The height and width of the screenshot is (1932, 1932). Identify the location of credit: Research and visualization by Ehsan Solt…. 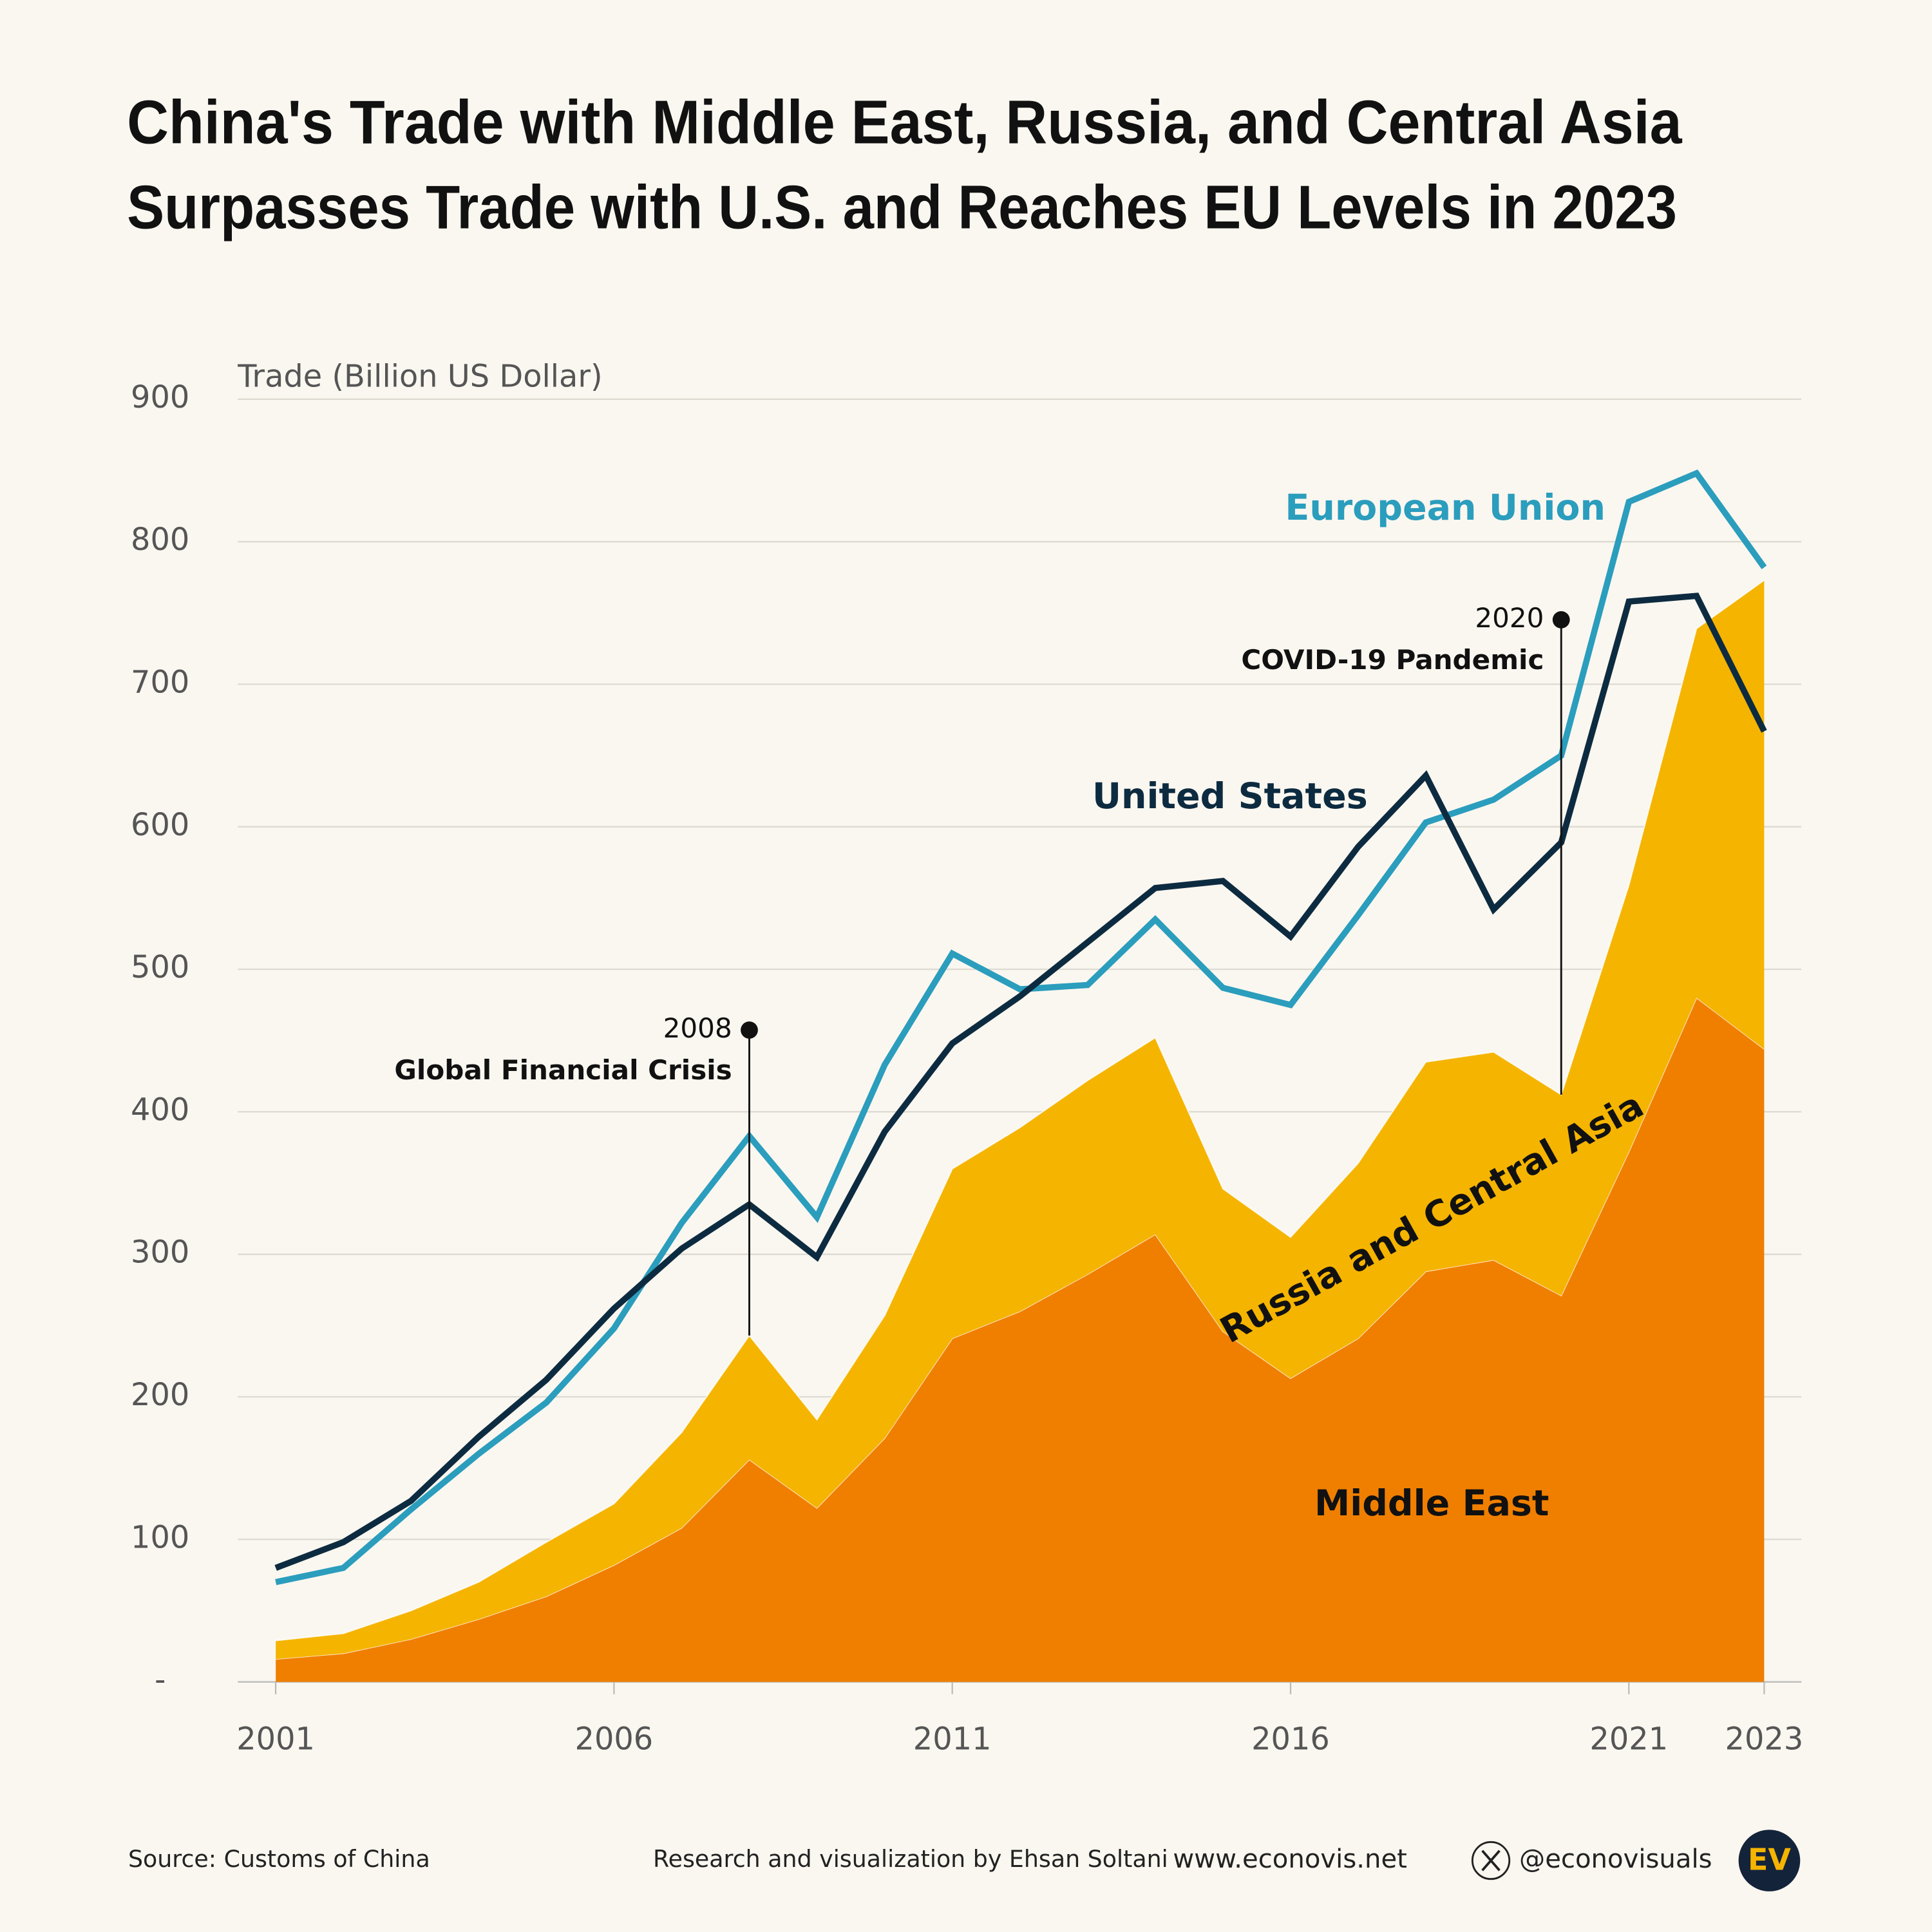
(910, 1859).